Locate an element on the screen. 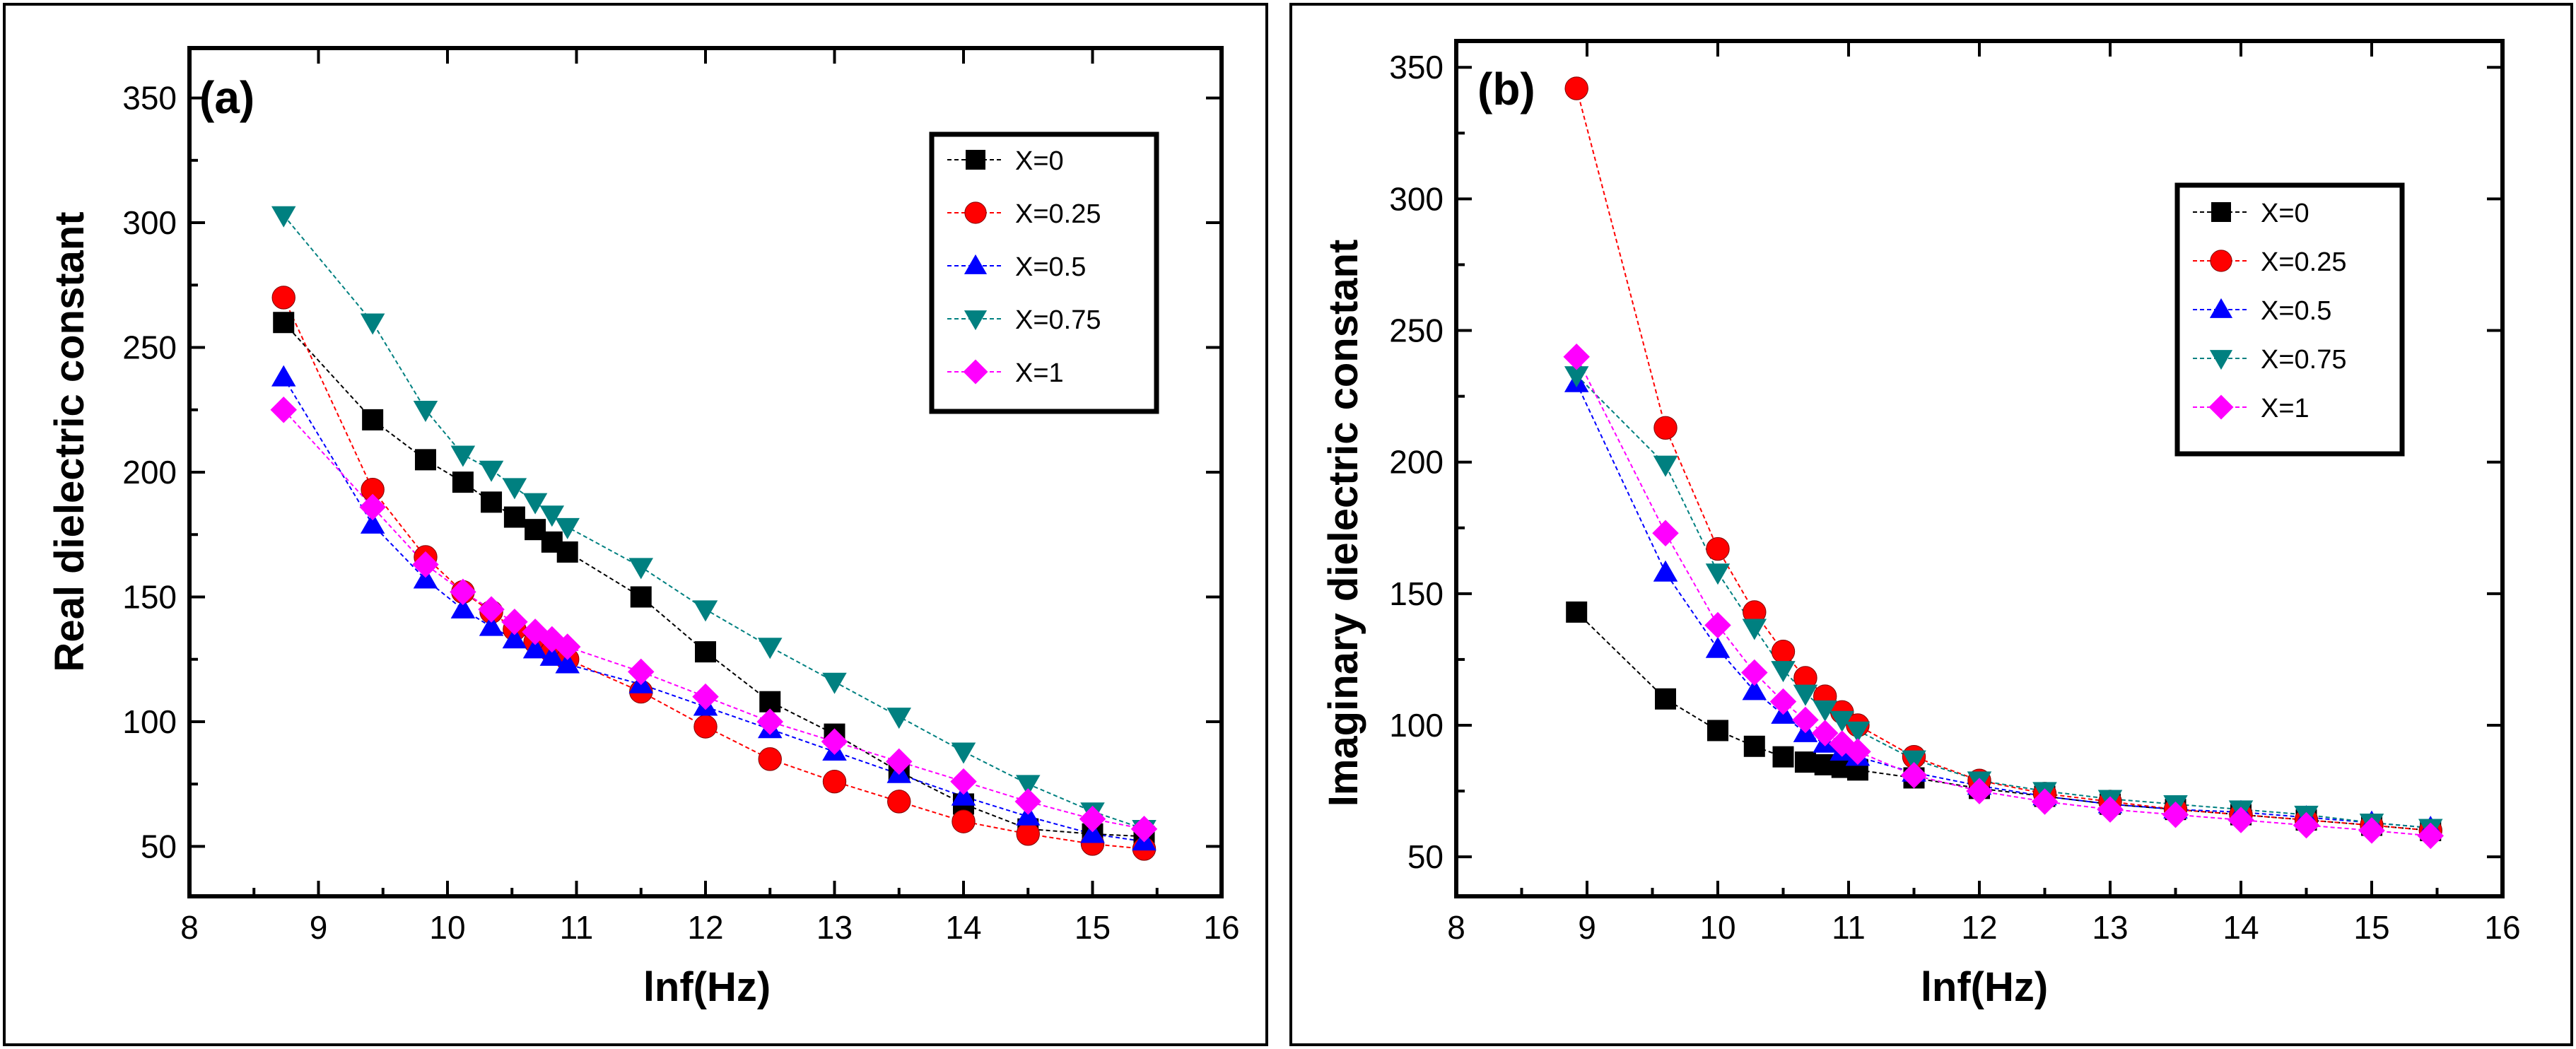 This screenshot has width=2576, height=1049. x-tick-label: 11 is located at coordinates (577, 928).